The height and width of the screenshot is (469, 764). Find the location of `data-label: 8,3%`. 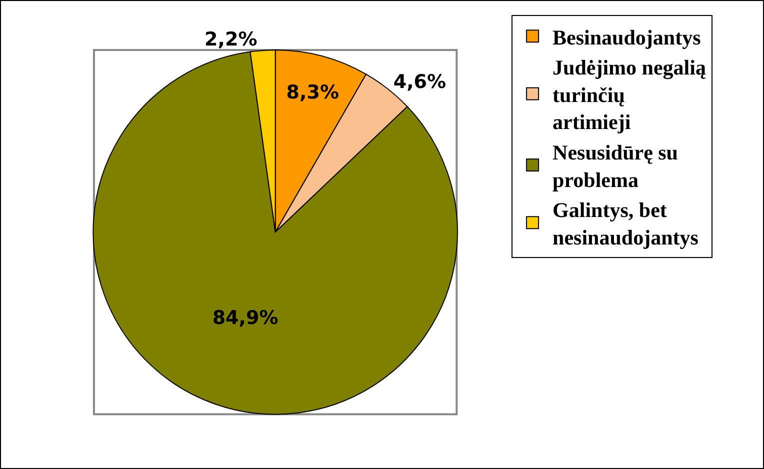

data-label: 8,3% is located at coordinates (312, 92).